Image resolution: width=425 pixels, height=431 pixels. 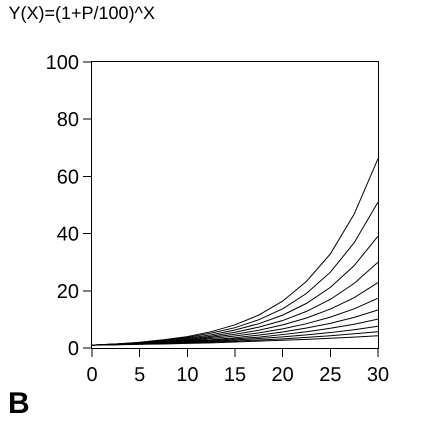 I want to click on y-tick-label: 0, so click(x=73, y=349).